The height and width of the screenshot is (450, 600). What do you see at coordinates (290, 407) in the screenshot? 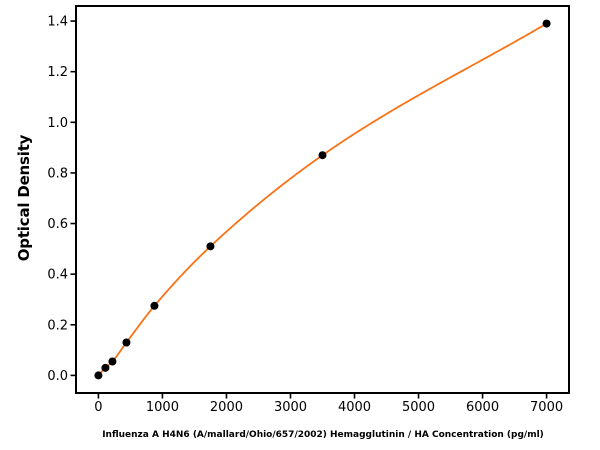
I see `x-tick-label: 3000` at bounding box center [290, 407].